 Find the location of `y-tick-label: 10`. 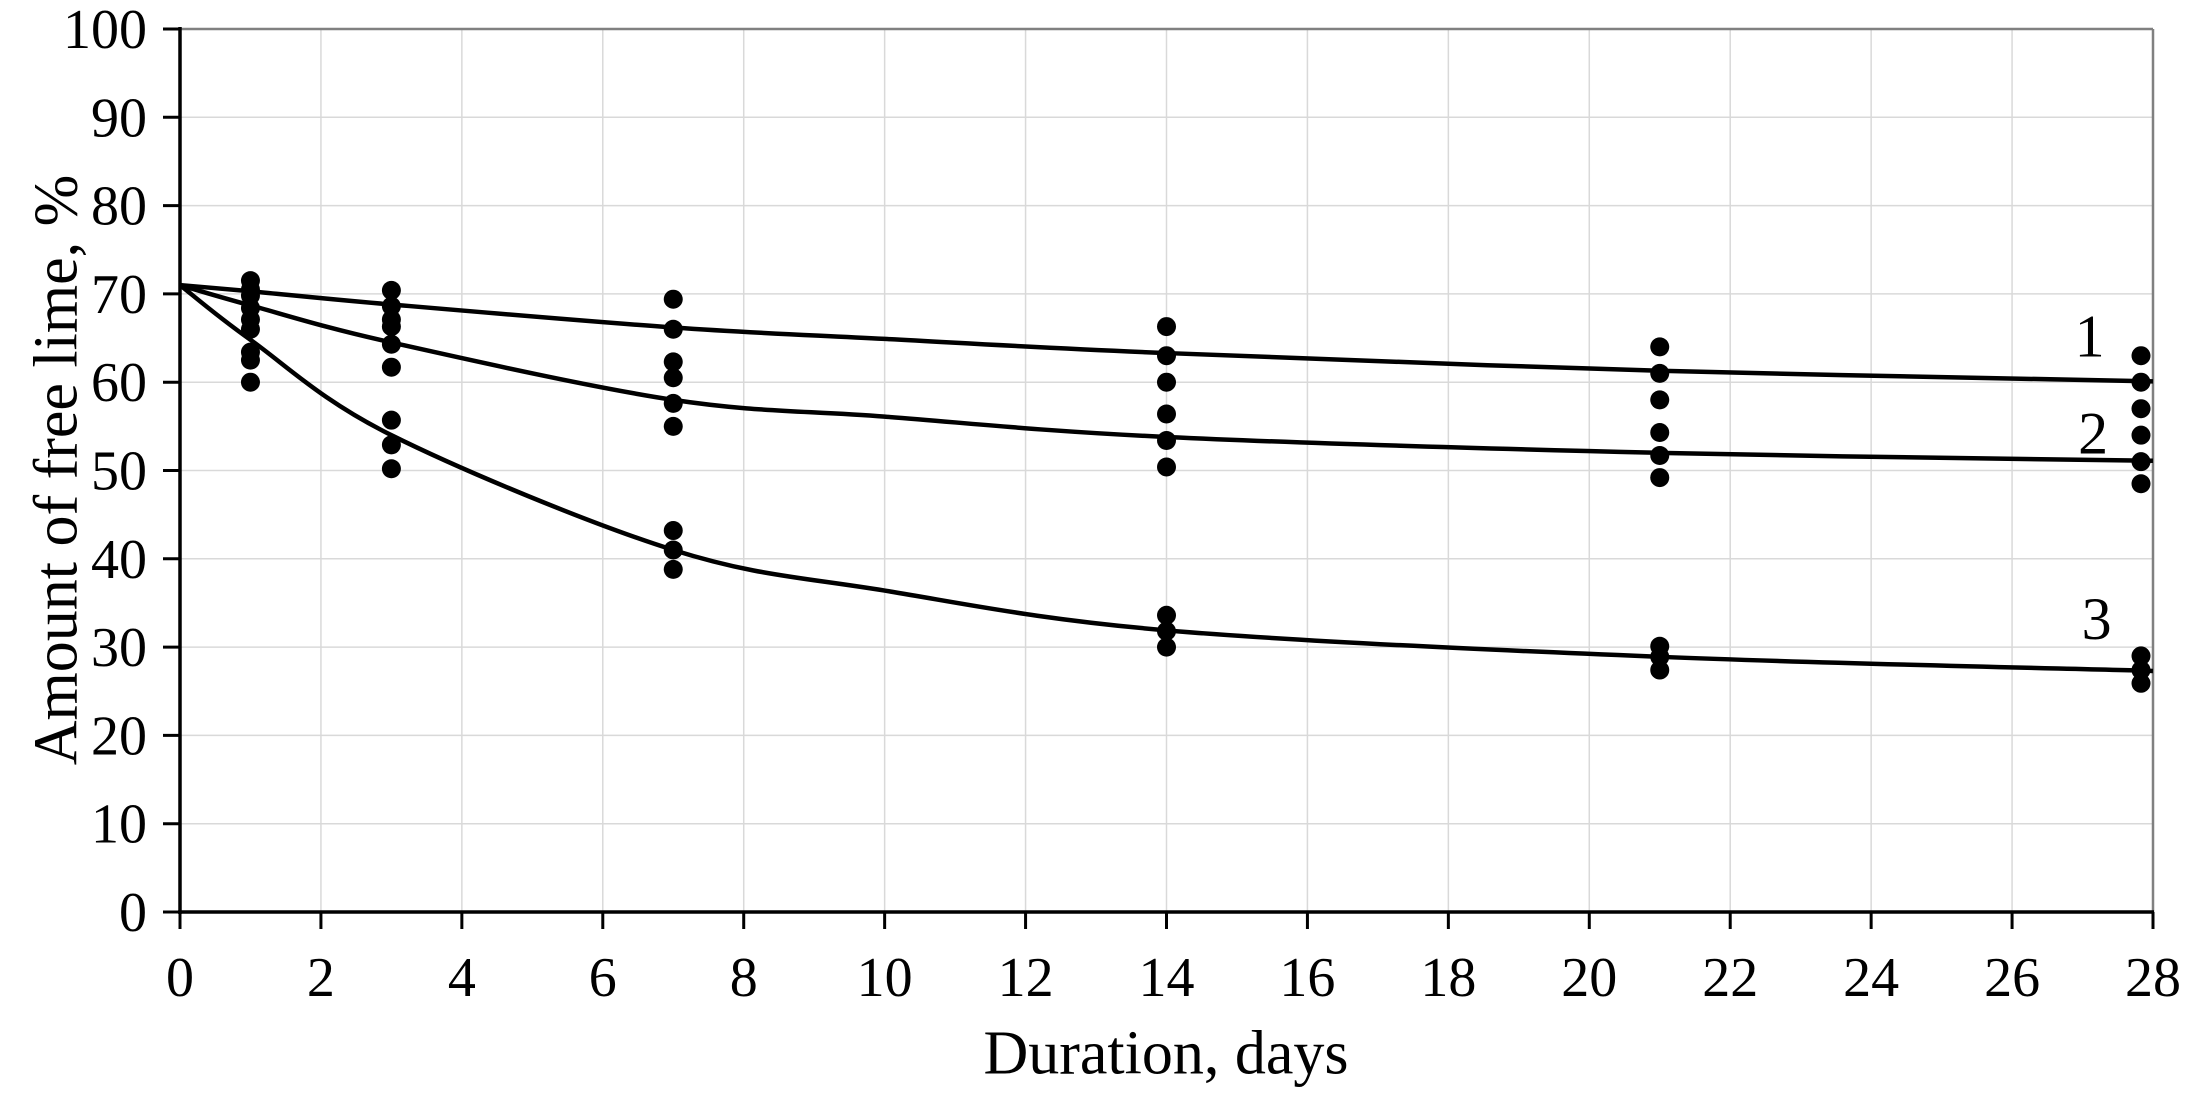

y-tick-label: 10 is located at coordinates (119, 825).